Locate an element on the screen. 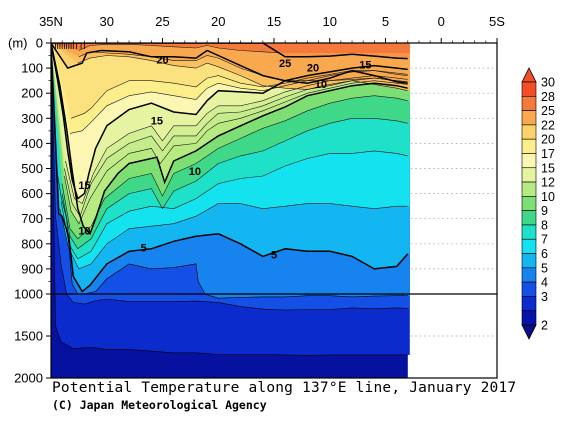 This screenshot has height=427, width=570. colorbar-label: 30 is located at coordinates (548, 83).